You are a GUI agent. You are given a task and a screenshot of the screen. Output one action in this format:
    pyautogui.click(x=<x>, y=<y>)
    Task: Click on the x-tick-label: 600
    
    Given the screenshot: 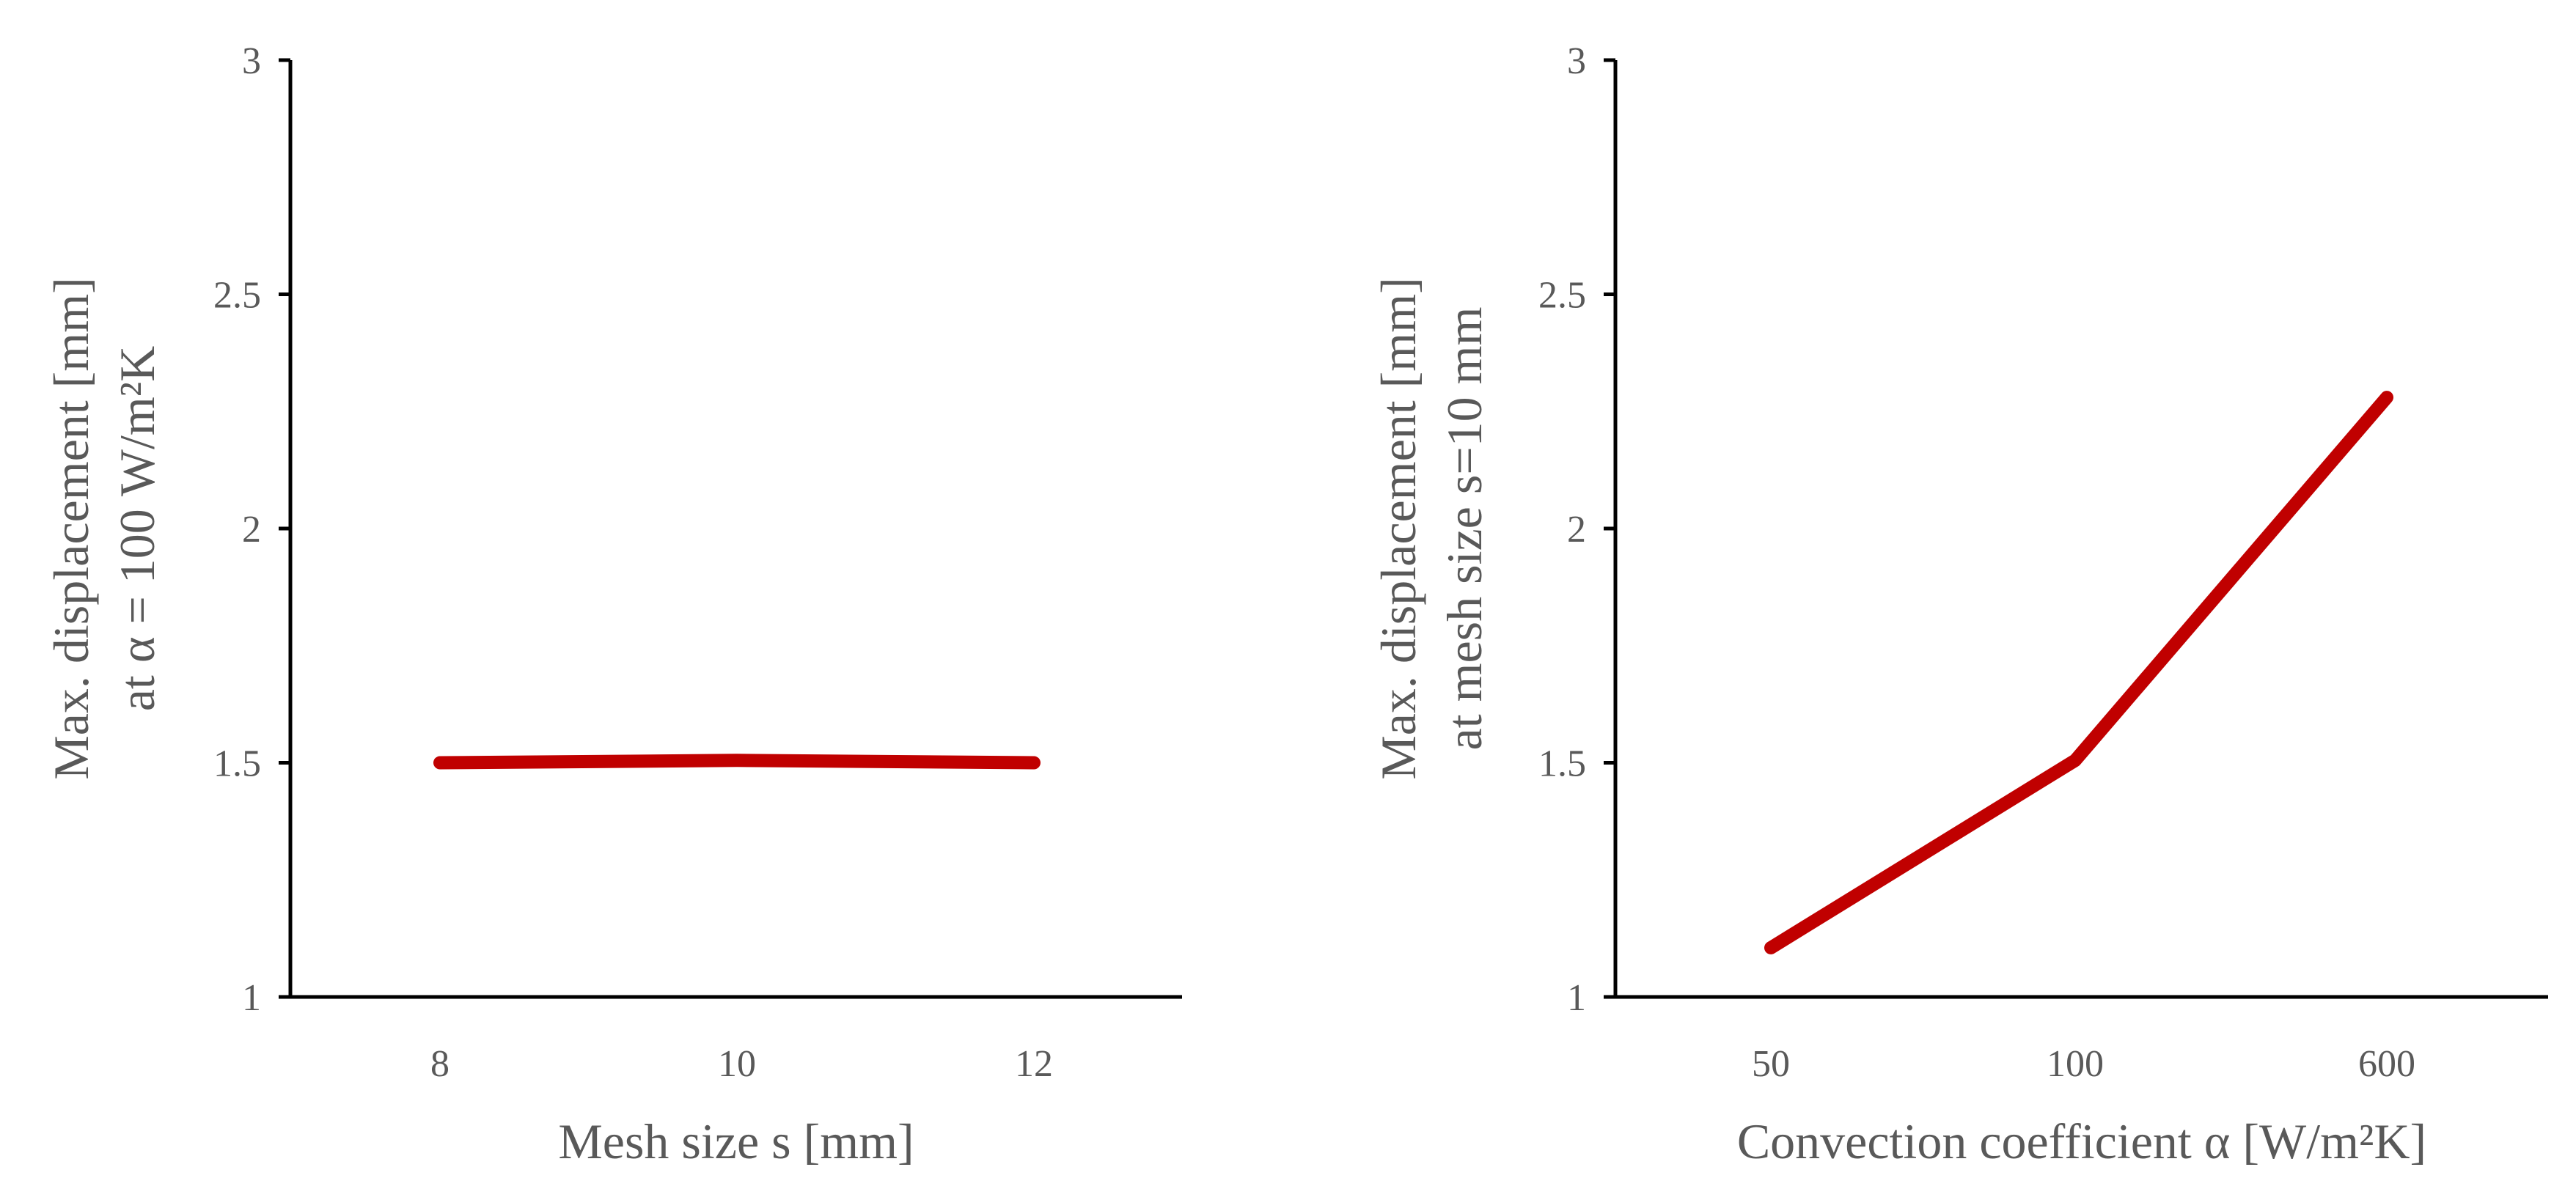 What is the action you would take?
    pyautogui.click(x=2386, y=1064)
    